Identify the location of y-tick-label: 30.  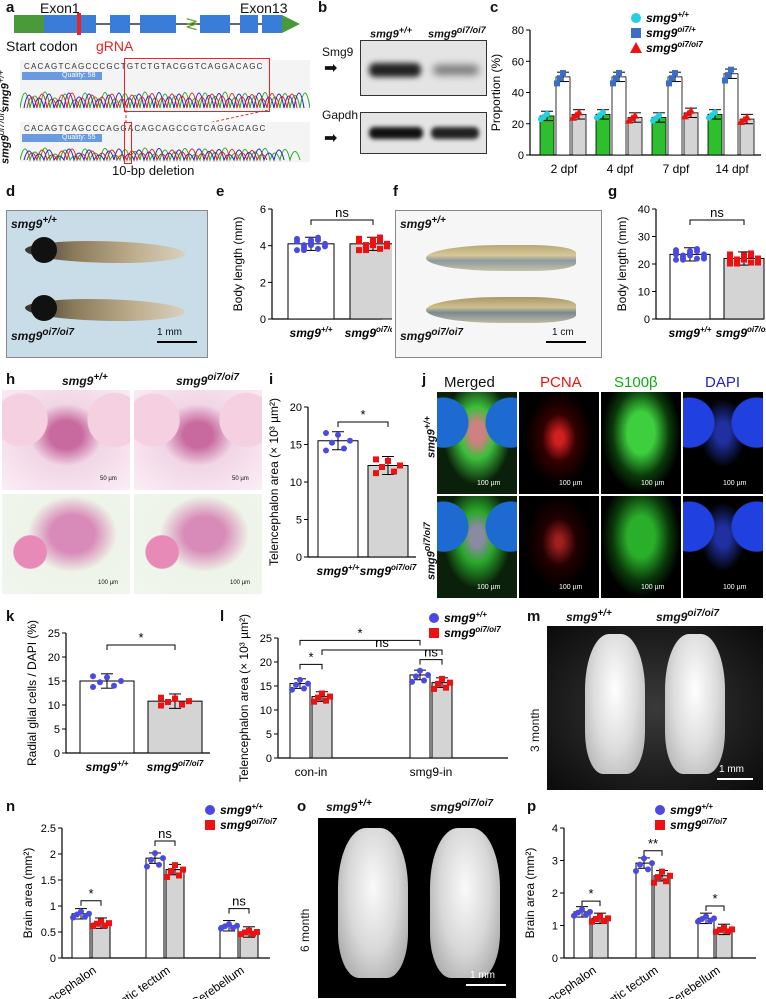
(644, 238).